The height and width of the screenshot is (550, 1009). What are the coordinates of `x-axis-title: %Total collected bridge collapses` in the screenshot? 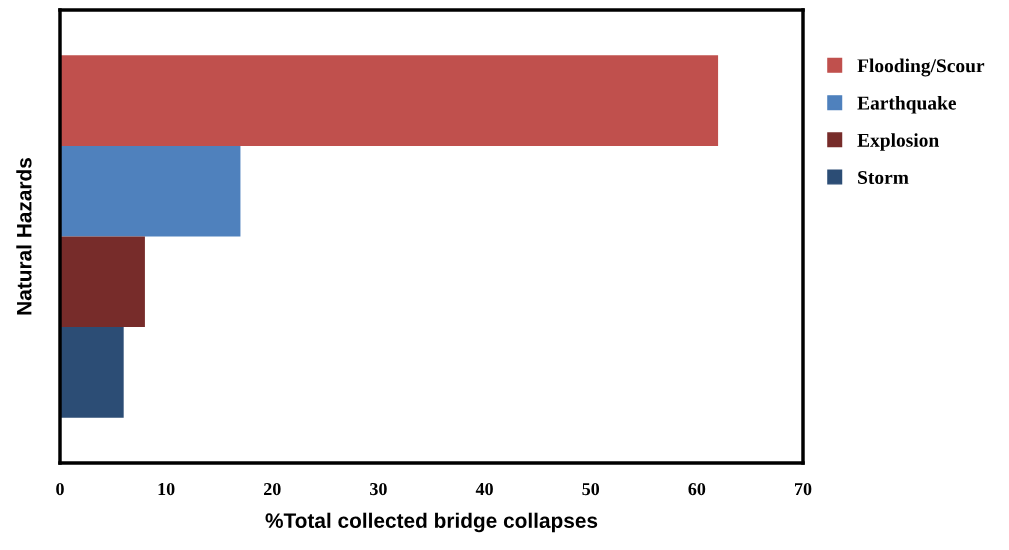 It's located at (431, 522).